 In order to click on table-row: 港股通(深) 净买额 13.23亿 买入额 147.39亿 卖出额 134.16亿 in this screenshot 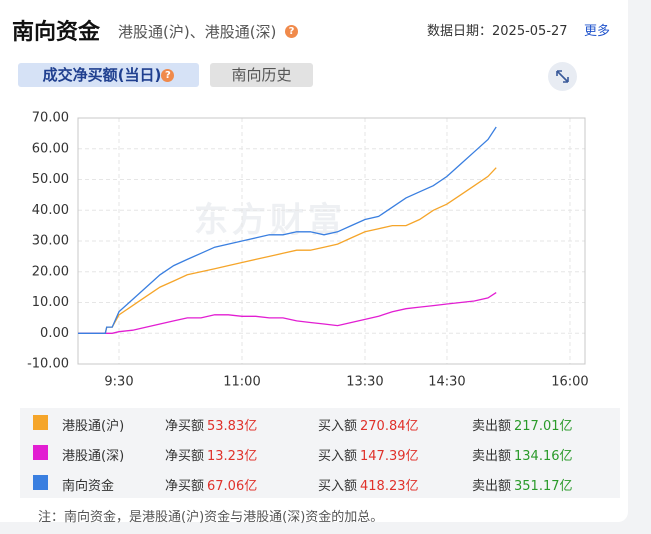, I will do `click(320, 453)`.